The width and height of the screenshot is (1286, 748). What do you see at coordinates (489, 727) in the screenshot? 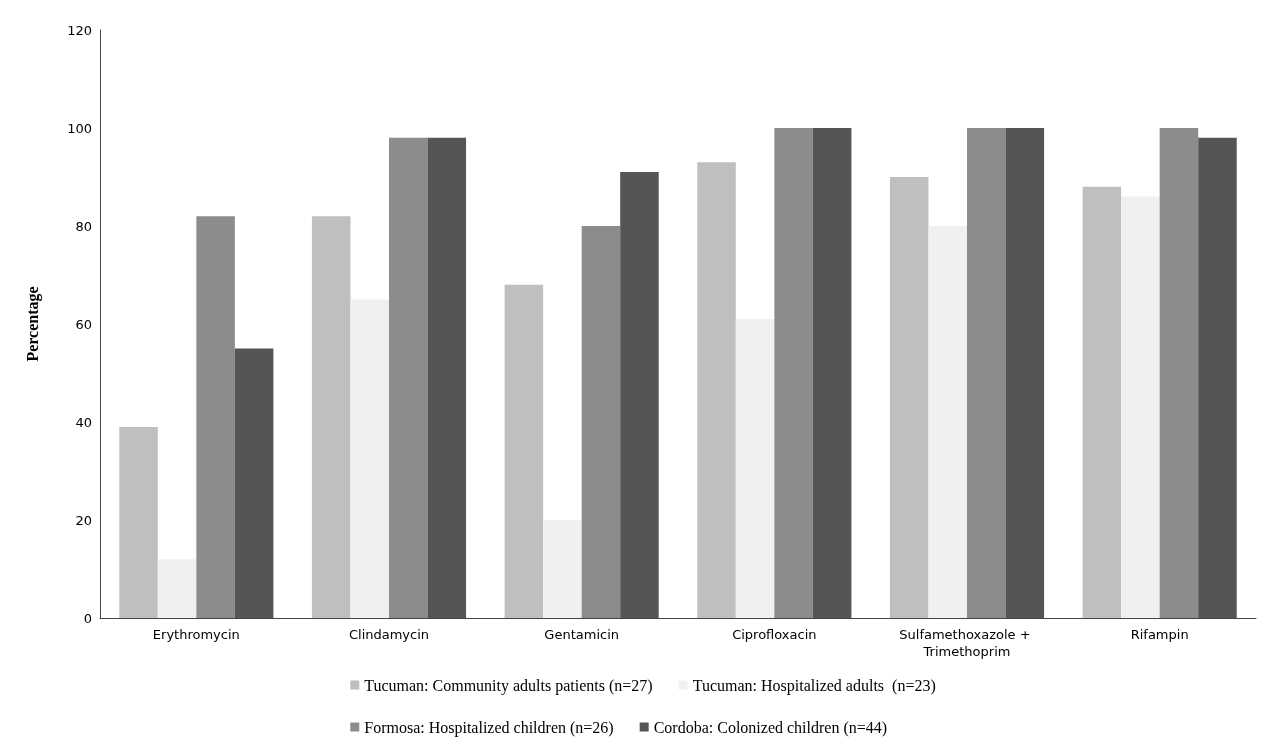
I see `legend-label: Formosa: Hospitalized children (n=26)` at bounding box center [489, 727].